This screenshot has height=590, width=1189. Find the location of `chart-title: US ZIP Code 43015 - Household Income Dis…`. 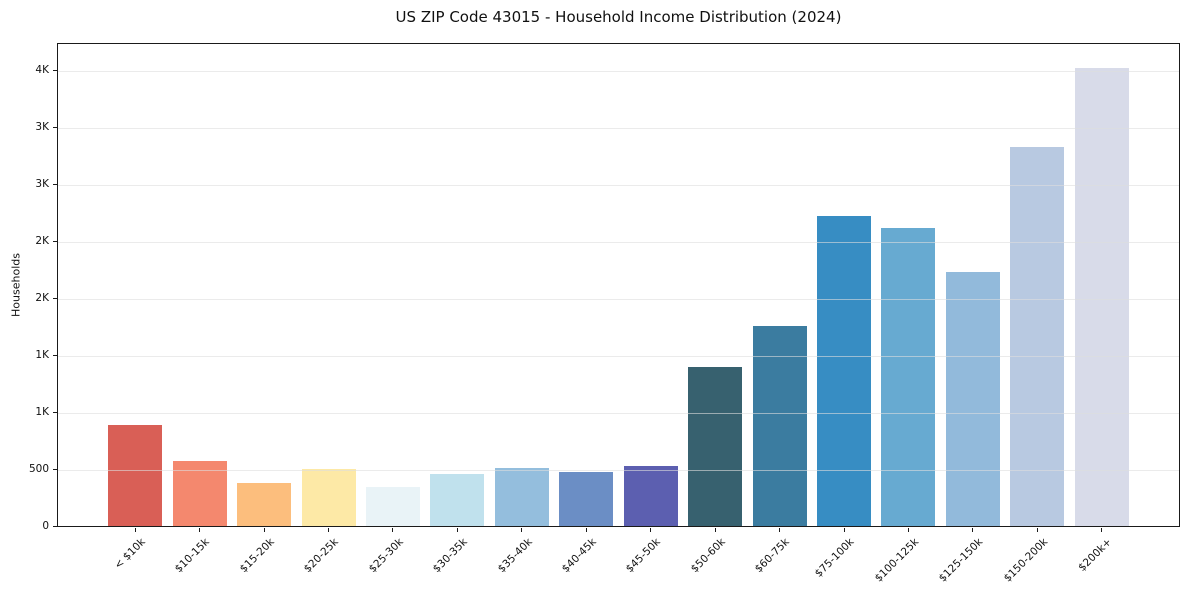

chart-title: US ZIP Code 43015 - Household Income Dis… is located at coordinates (618, 17).